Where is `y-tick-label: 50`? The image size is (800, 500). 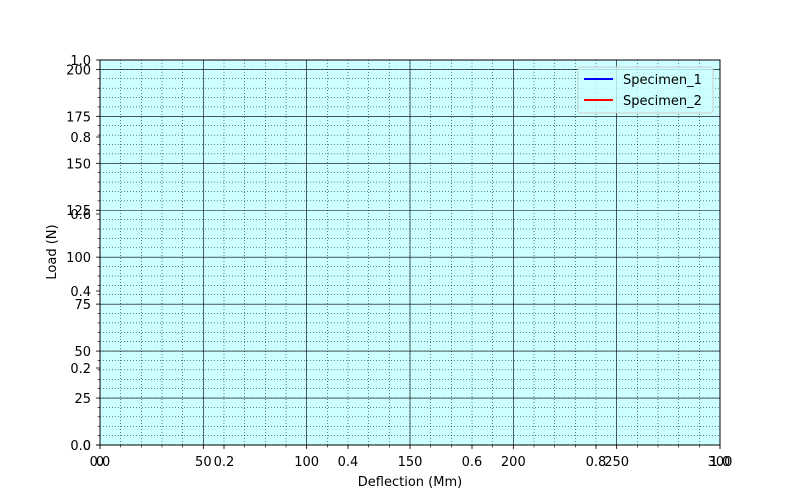 y-tick-label: 50 is located at coordinates (82, 352).